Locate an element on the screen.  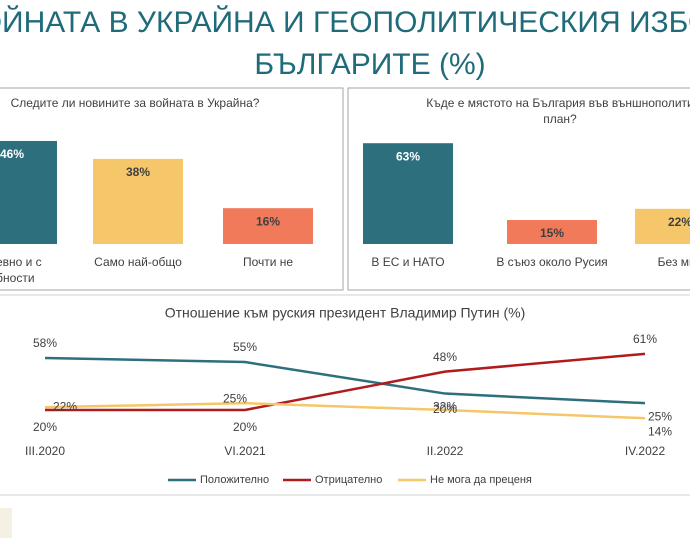
value-label: 63% is located at coordinates (408, 156).